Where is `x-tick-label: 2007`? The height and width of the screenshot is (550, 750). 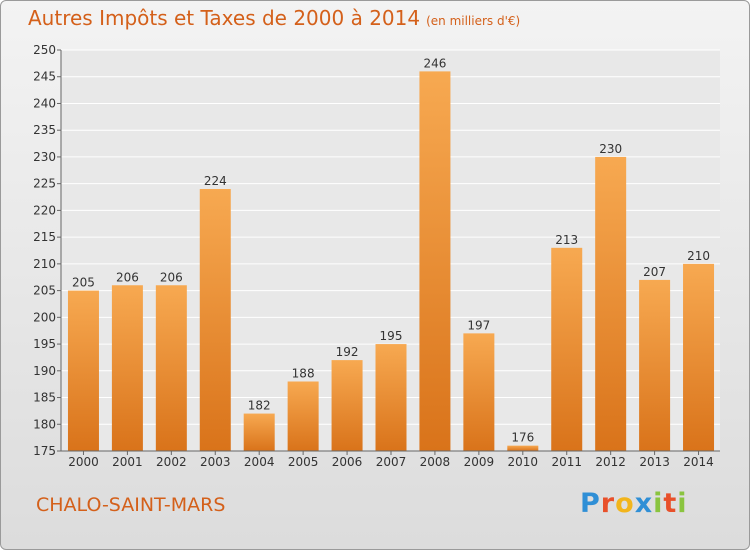 x-tick-label: 2007 is located at coordinates (391, 462).